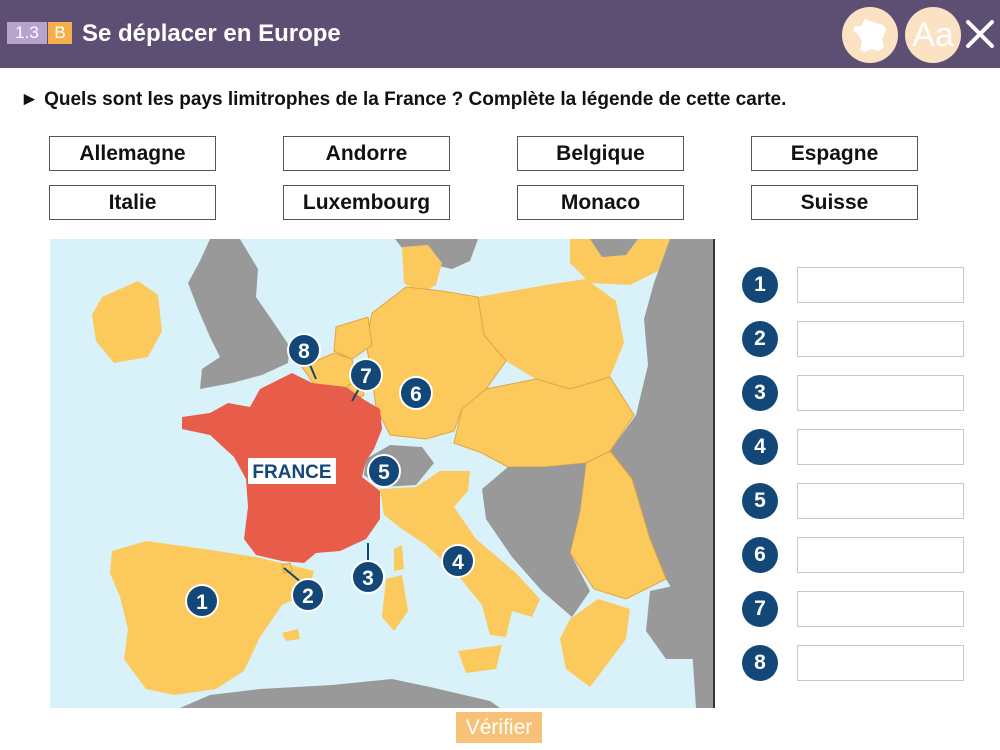 This screenshot has width=1000, height=750. Describe the element at coordinates (620, 262) in the screenshot. I see `baltic-region` at that location.